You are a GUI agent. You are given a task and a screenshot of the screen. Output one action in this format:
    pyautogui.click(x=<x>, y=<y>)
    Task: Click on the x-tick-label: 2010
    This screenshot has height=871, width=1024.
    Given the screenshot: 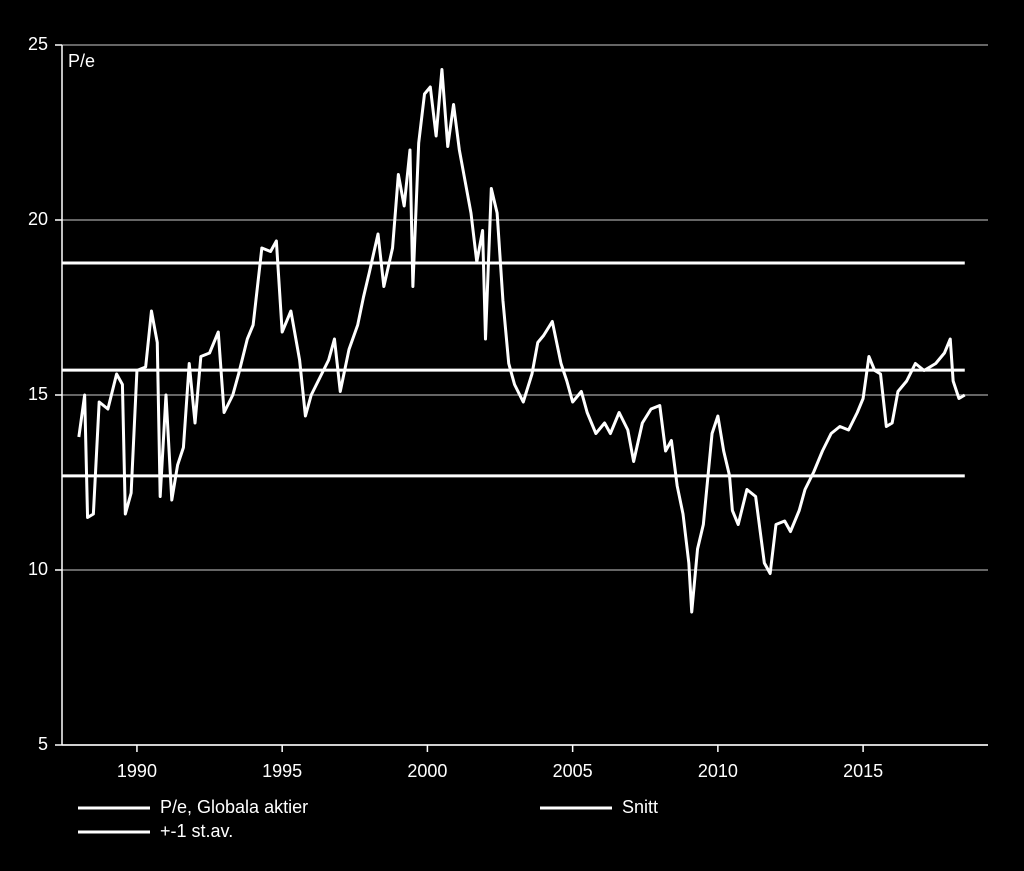 What is the action you would take?
    pyautogui.click(x=718, y=771)
    